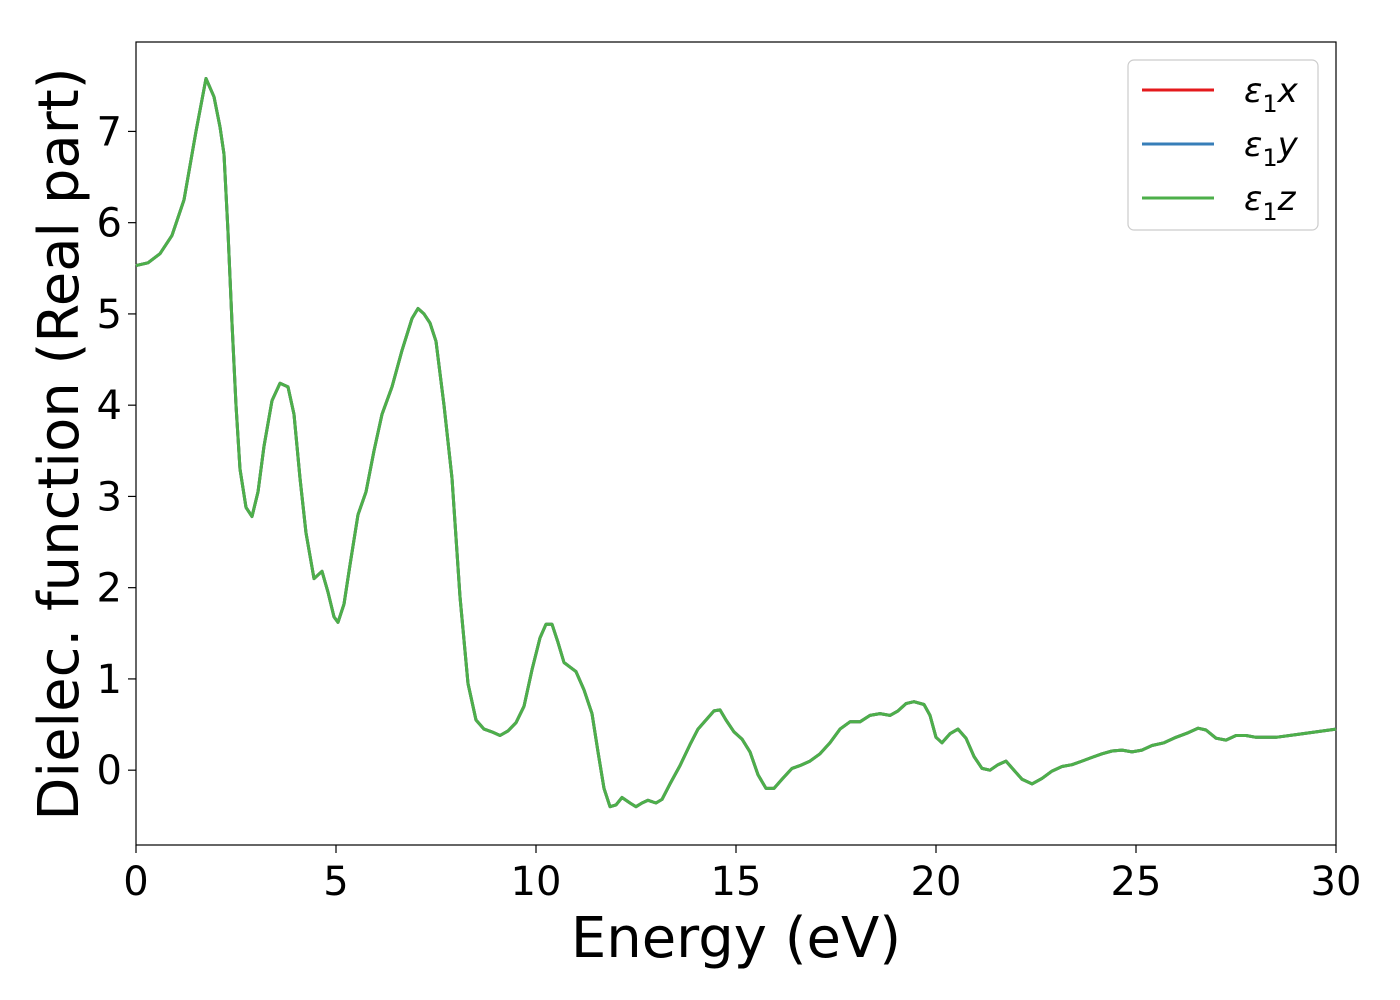 This screenshot has height=1000, width=1400. I want to click on x-axis-label: Energy (eV), so click(736, 938).